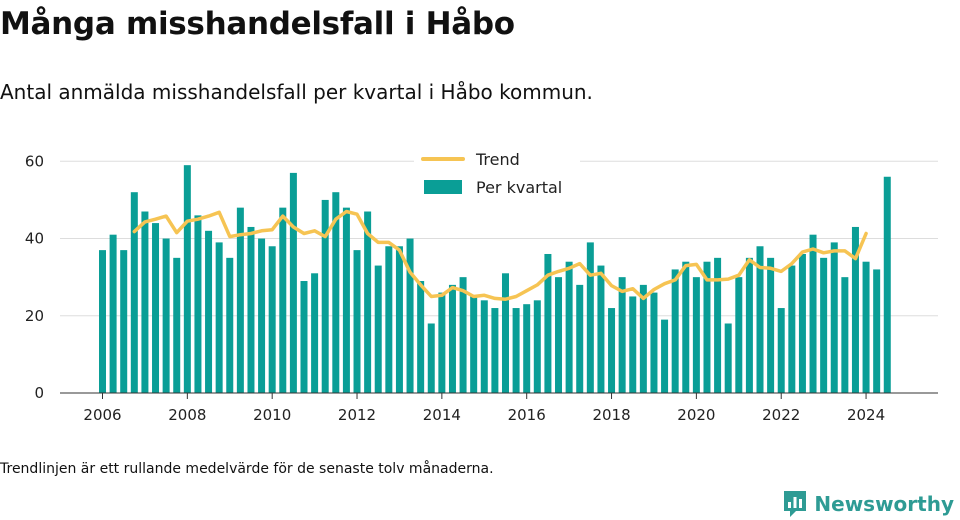 The height and width of the screenshot is (520, 960). What do you see at coordinates (866, 415) in the screenshot?
I see `x-tick-label: 2024` at bounding box center [866, 415].